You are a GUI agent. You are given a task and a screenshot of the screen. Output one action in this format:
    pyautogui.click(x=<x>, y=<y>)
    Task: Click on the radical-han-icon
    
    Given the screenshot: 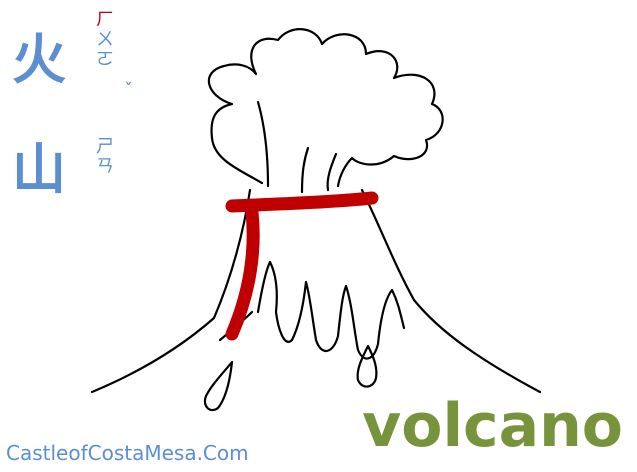 What is the action you would take?
    pyautogui.click(x=302, y=266)
    